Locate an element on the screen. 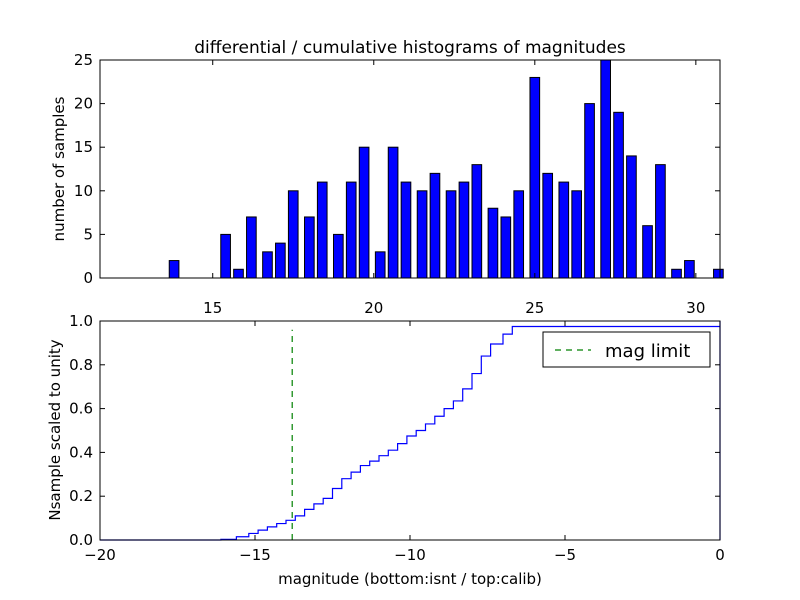 The width and height of the screenshot is (800, 600). top-y-tick-label: 10 is located at coordinates (83, 191).